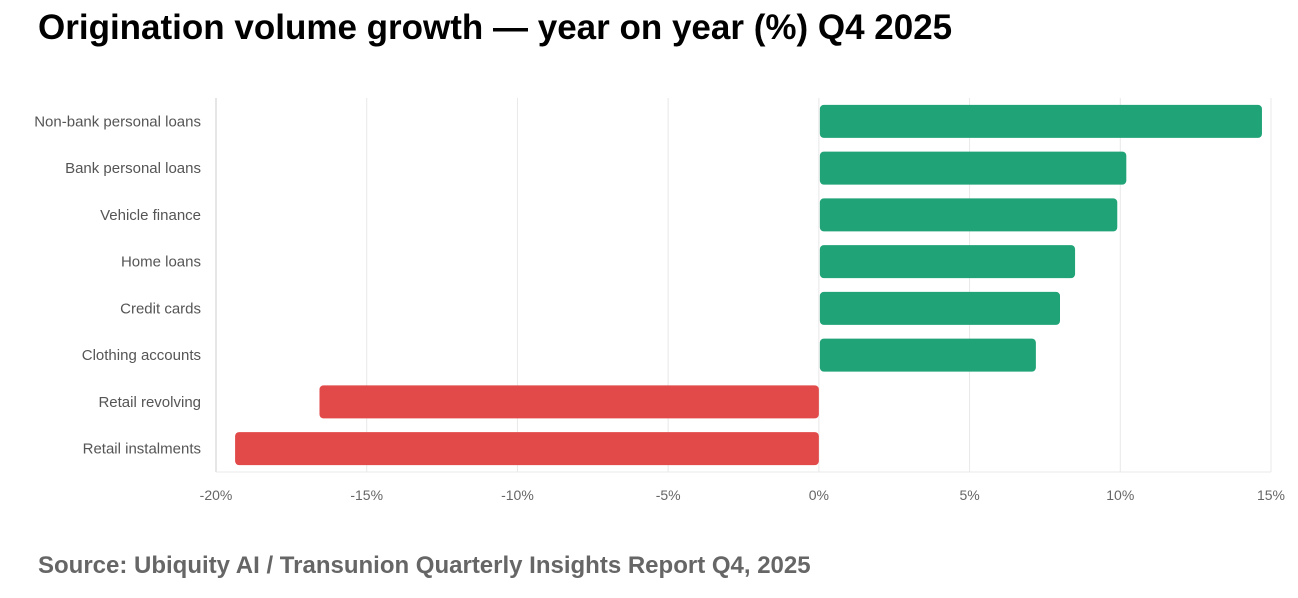 The width and height of the screenshot is (1298, 598). Describe the element at coordinates (668, 495) in the screenshot. I see `x-tick-label: -5%` at that location.